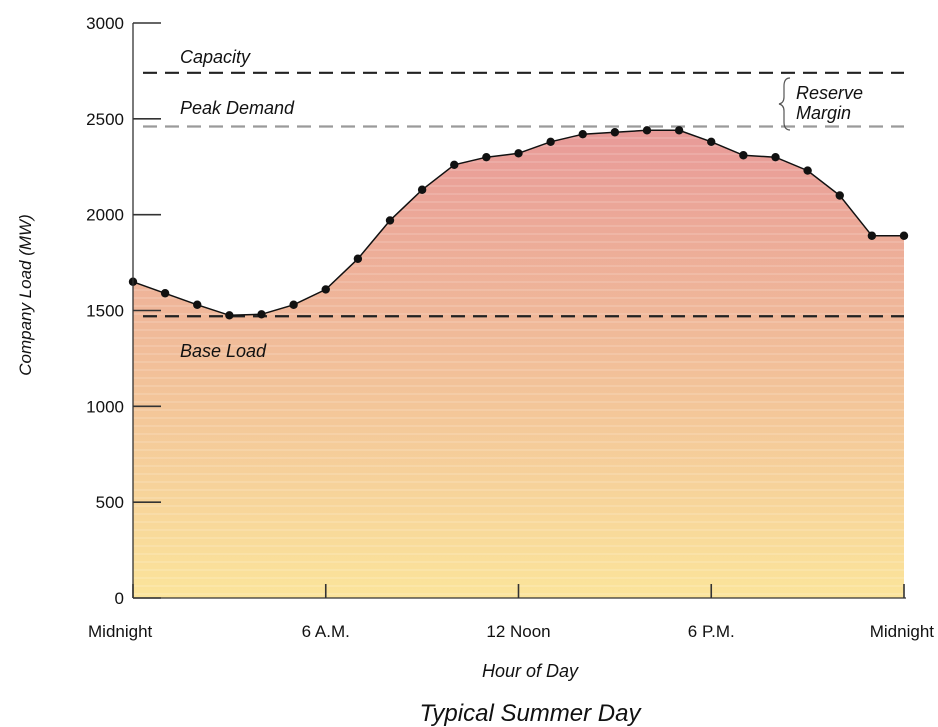 The height and width of the screenshot is (727, 938). What do you see at coordinates (105, 311) in the screenshot?
I see `y-tick-label: 1500` at bounding box center [105, 311].